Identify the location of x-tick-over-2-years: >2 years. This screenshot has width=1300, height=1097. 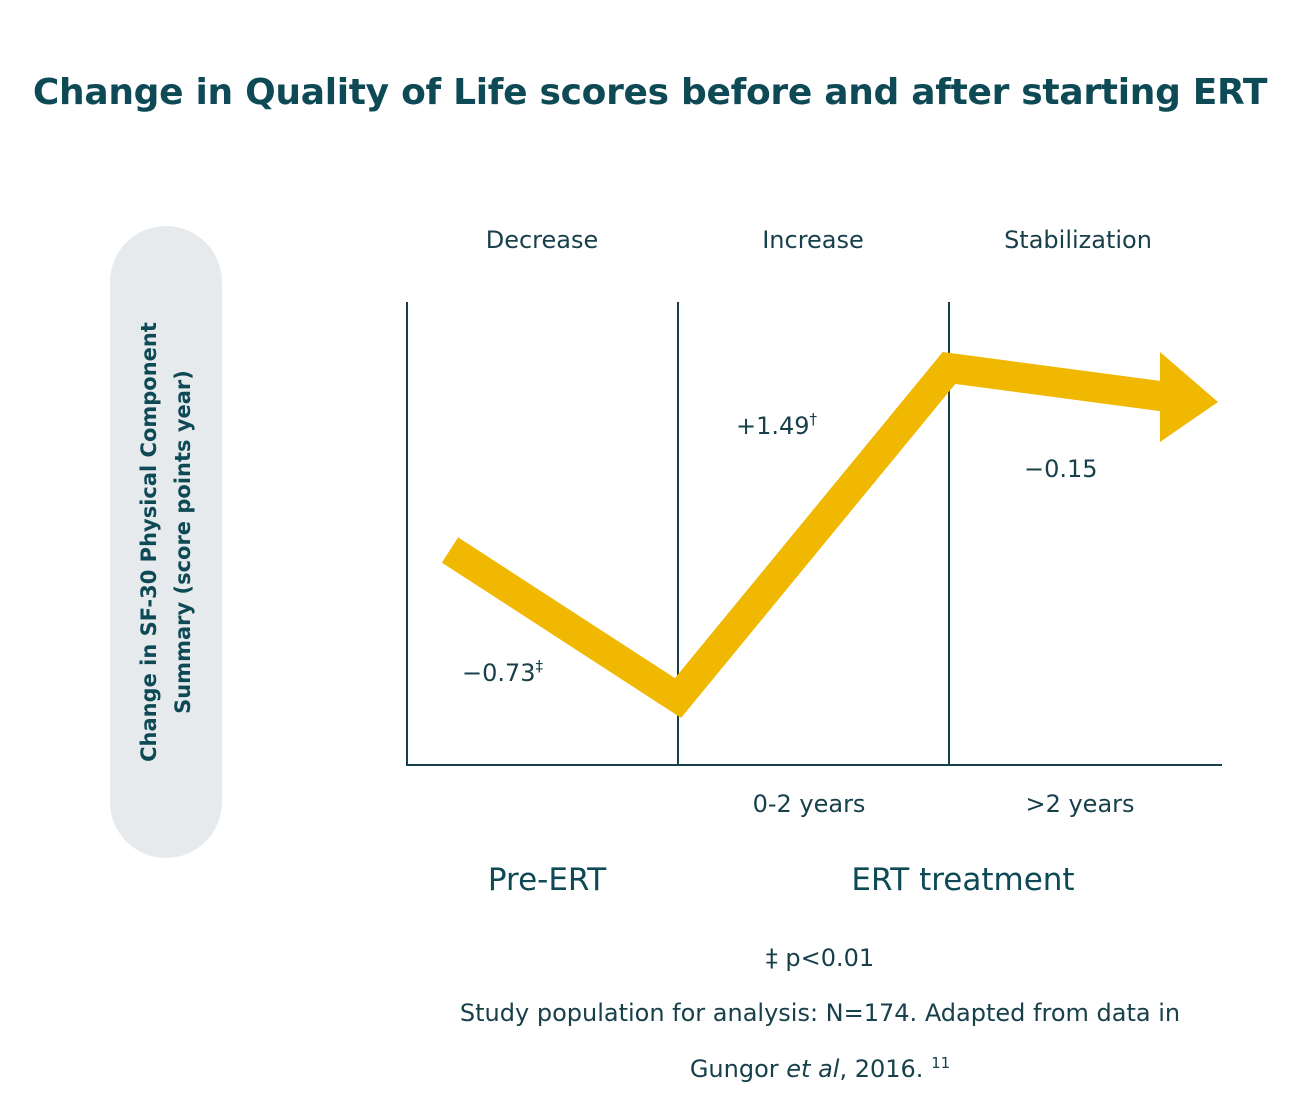
(1079, 804).